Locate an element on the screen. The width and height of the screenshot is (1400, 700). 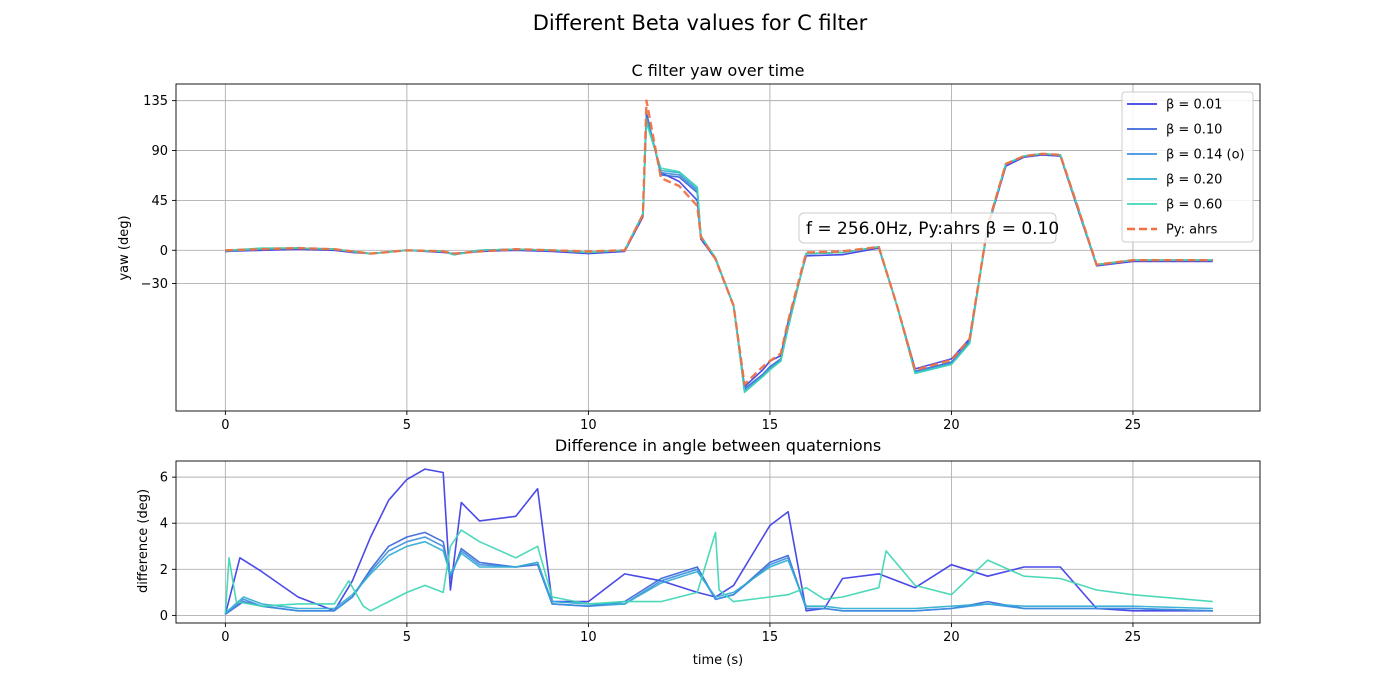
difference-y-tick-label: 6 is located at coordinates (164, 478).